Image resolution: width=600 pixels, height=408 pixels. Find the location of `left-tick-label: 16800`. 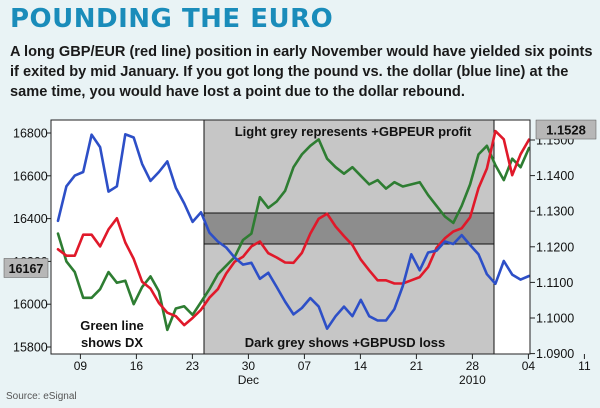

left-tick-label: 16800 is located at coordinates (30, 134).